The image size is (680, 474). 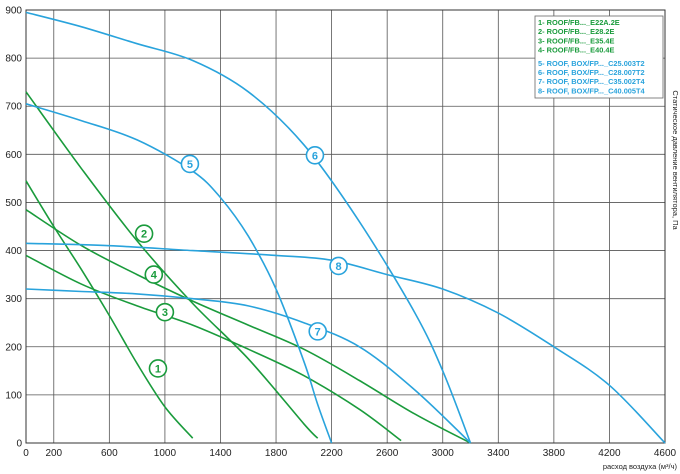 What do you see at coordinates (276, 453) in the screenshot?
I see `x-tick-label: 1800` at bounding box center [276, 453].